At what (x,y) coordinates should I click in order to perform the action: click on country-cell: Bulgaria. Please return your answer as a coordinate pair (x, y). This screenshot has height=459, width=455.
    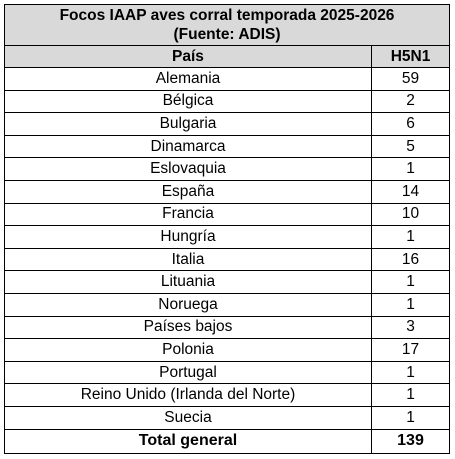
    Looking at the image, I should click on (188, 124).